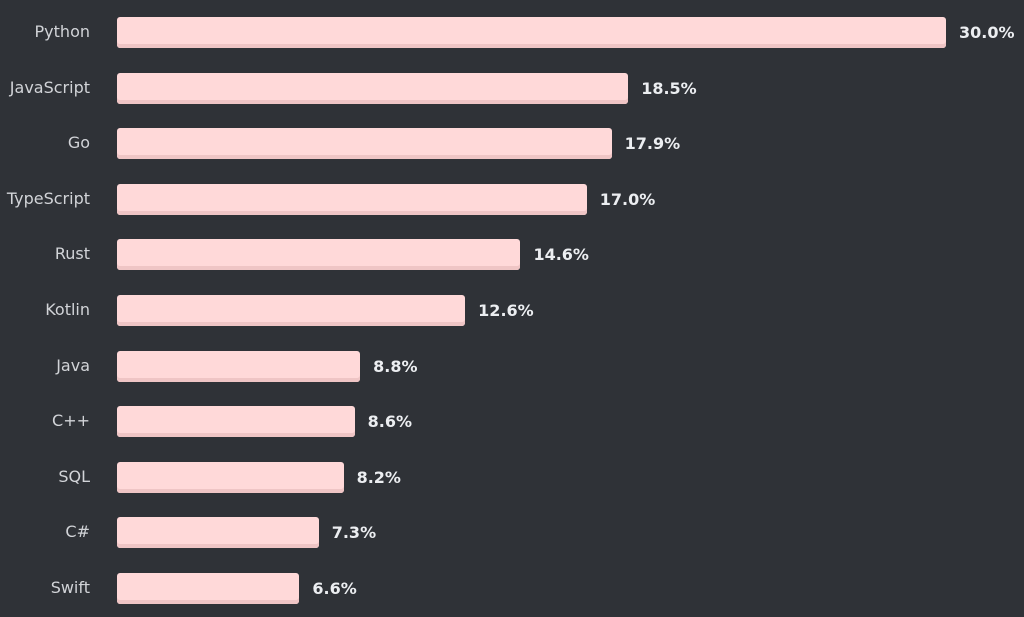 This screenshot has height=617, width=1024. I want to click on value-label: 12.6%, so click(506, 310).